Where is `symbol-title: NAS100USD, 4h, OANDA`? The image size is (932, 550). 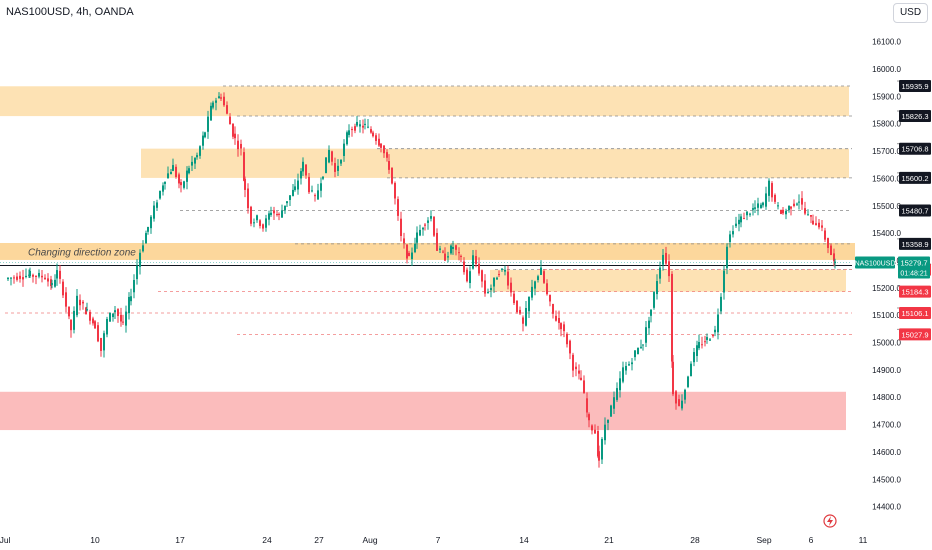 symbol-title: NAS100USD, 4h, OANDA is located at coordinates (70, 12).